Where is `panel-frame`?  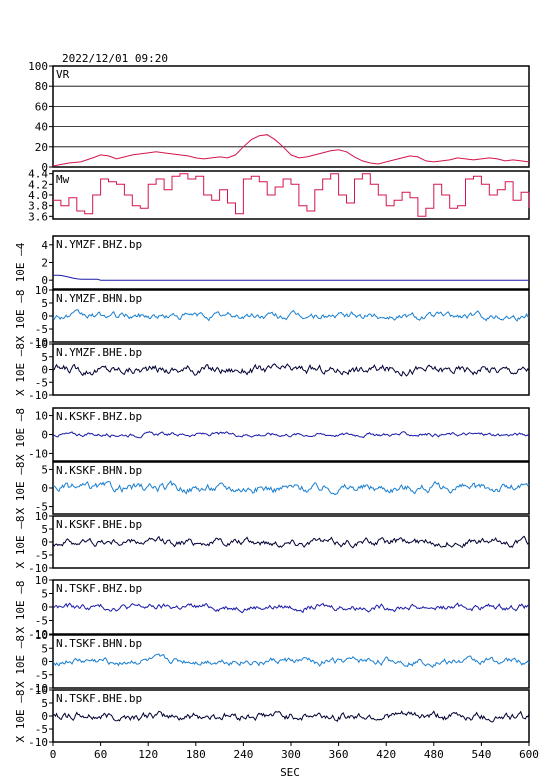 panel-frame is located at coordinates (291, 116).